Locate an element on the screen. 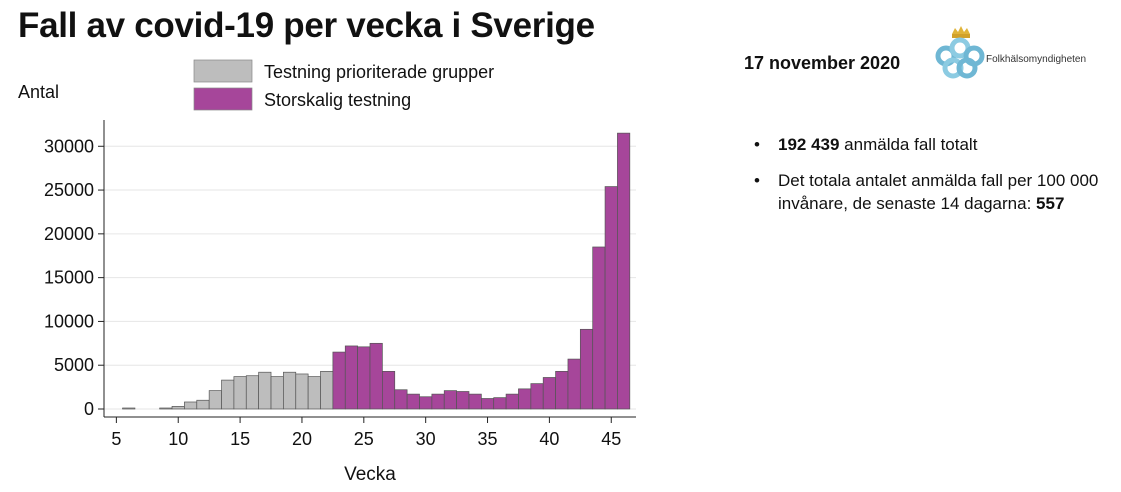 This screenshot has height=492, width=1121. y-tick-label: 20000 is located at coordinates (69, 234).